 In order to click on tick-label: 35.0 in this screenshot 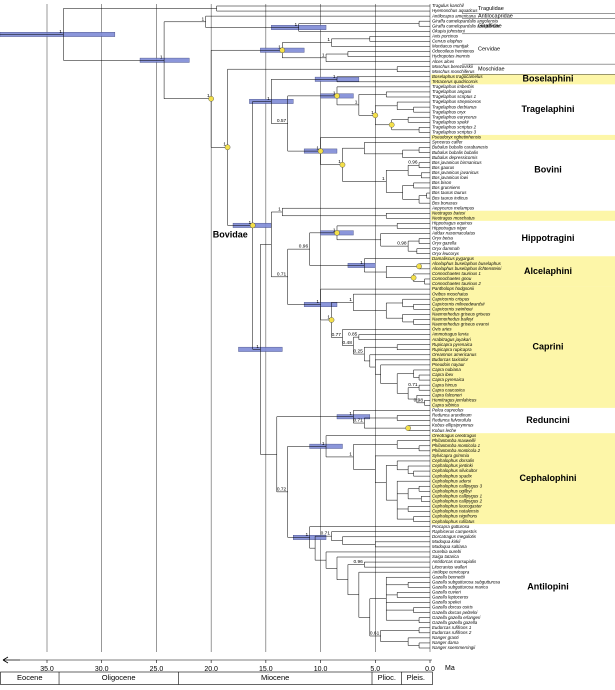, I will do `click(47, 669)`.